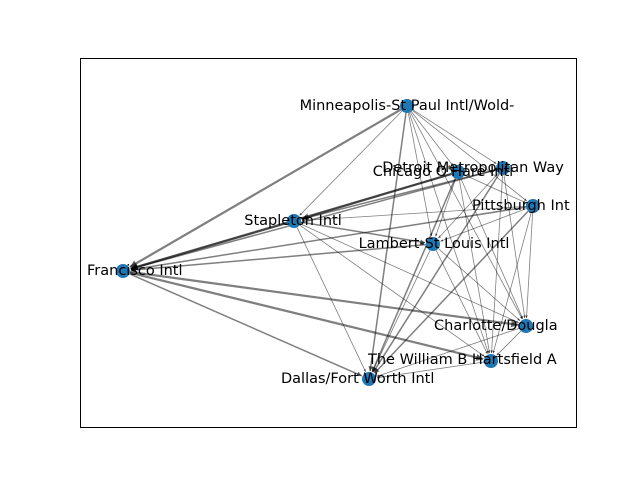  Describe the element at coordinates (529, 265) in the screenshot. I see `edge-pit-clt` at that location.